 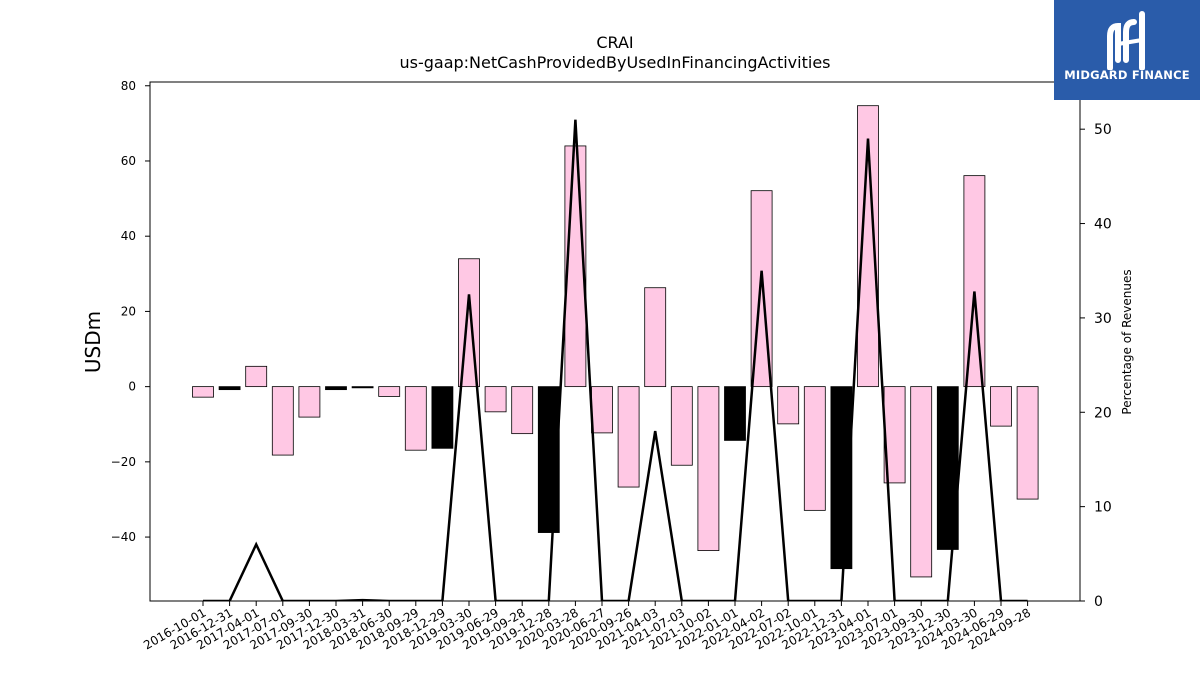 What do you see at coordinates (93, 342) in the screenshot?
I see `left-axis-label: USDm` at bounding box center [93, 342].